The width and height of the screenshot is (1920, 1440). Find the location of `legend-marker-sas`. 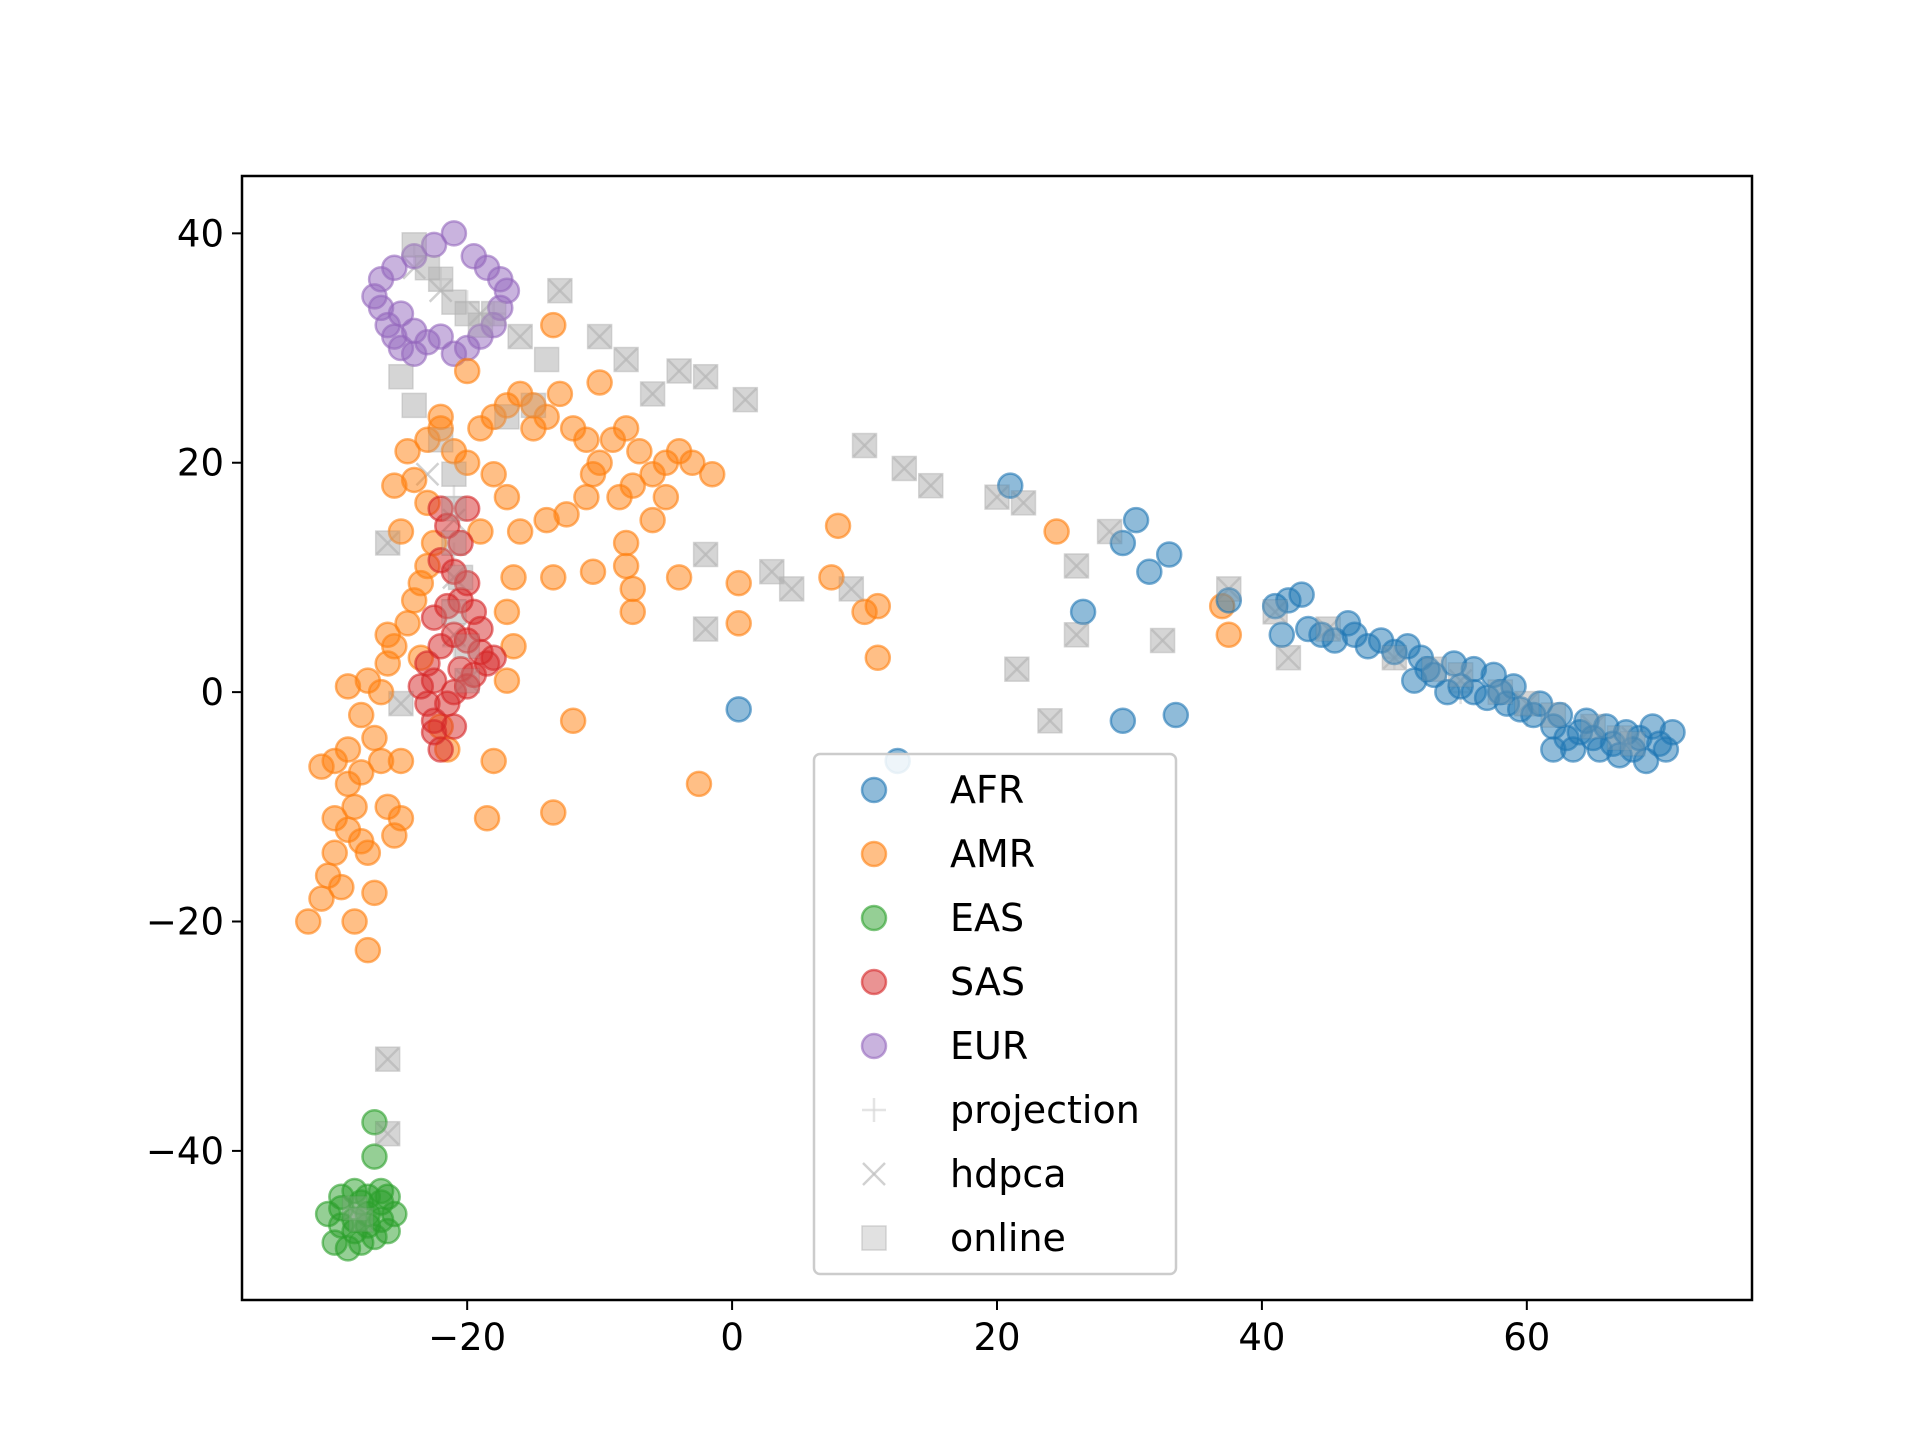

legend-marker-sas is located at coordinates (874, 982).